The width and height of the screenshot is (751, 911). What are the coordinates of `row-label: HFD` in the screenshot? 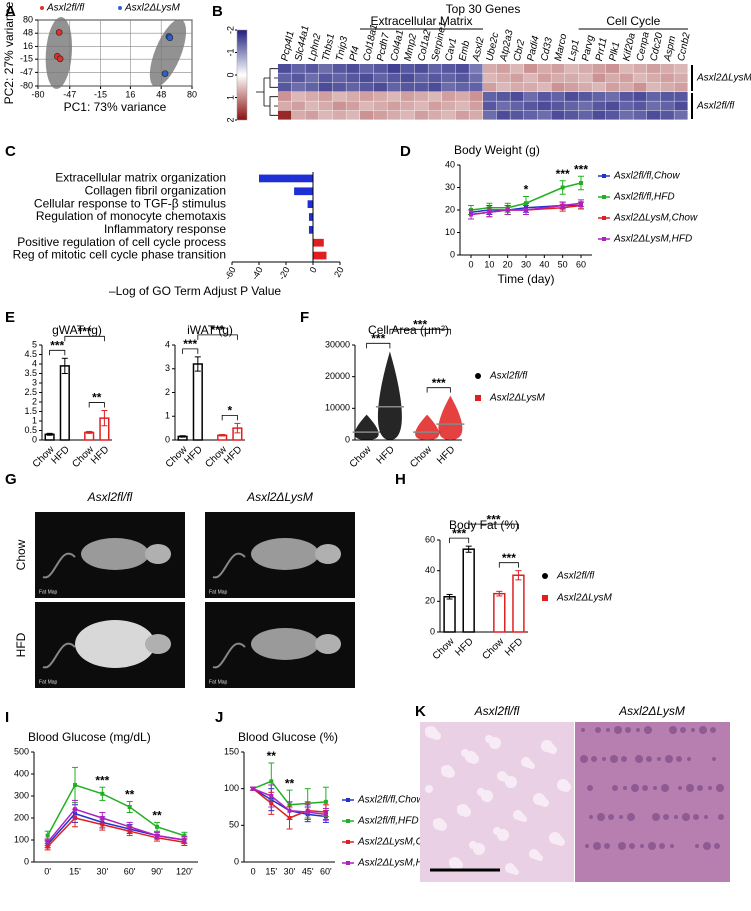 It's located at (21, 644).